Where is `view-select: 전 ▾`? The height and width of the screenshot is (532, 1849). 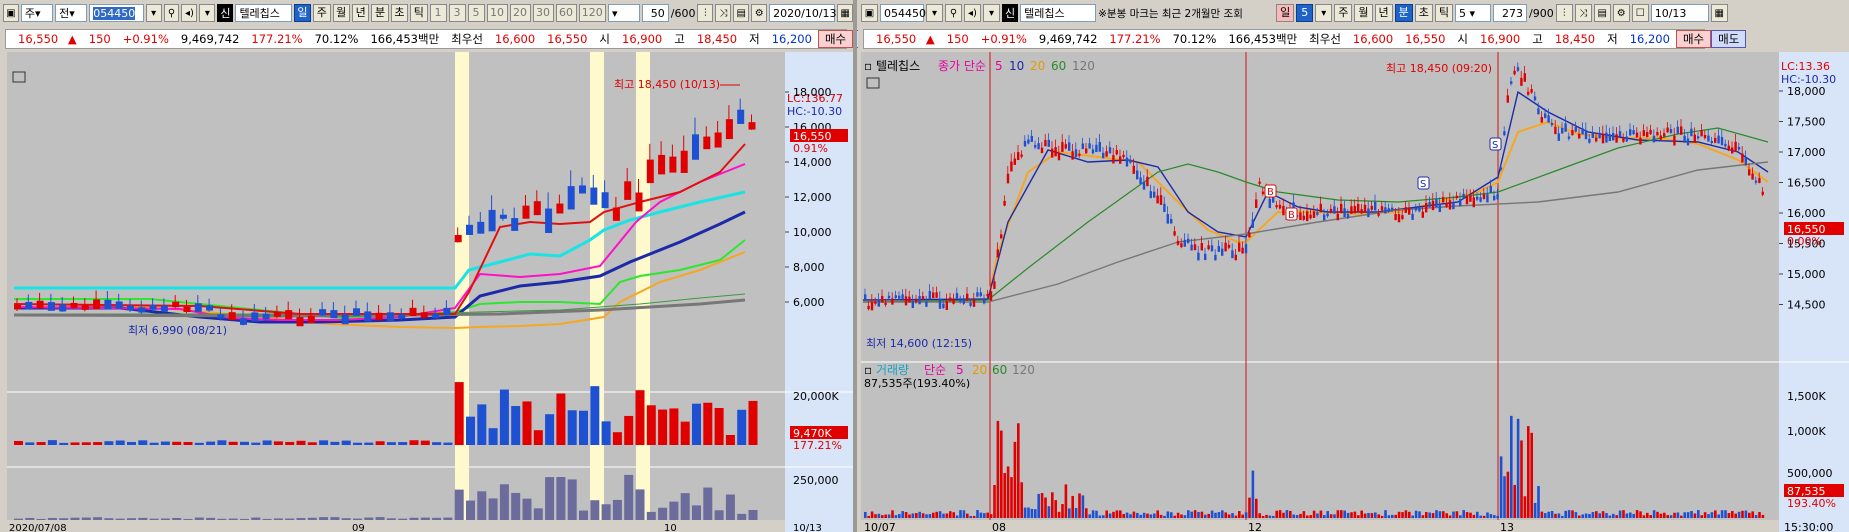 view-select: 전 ▾ is located at coordinates (71, 13).